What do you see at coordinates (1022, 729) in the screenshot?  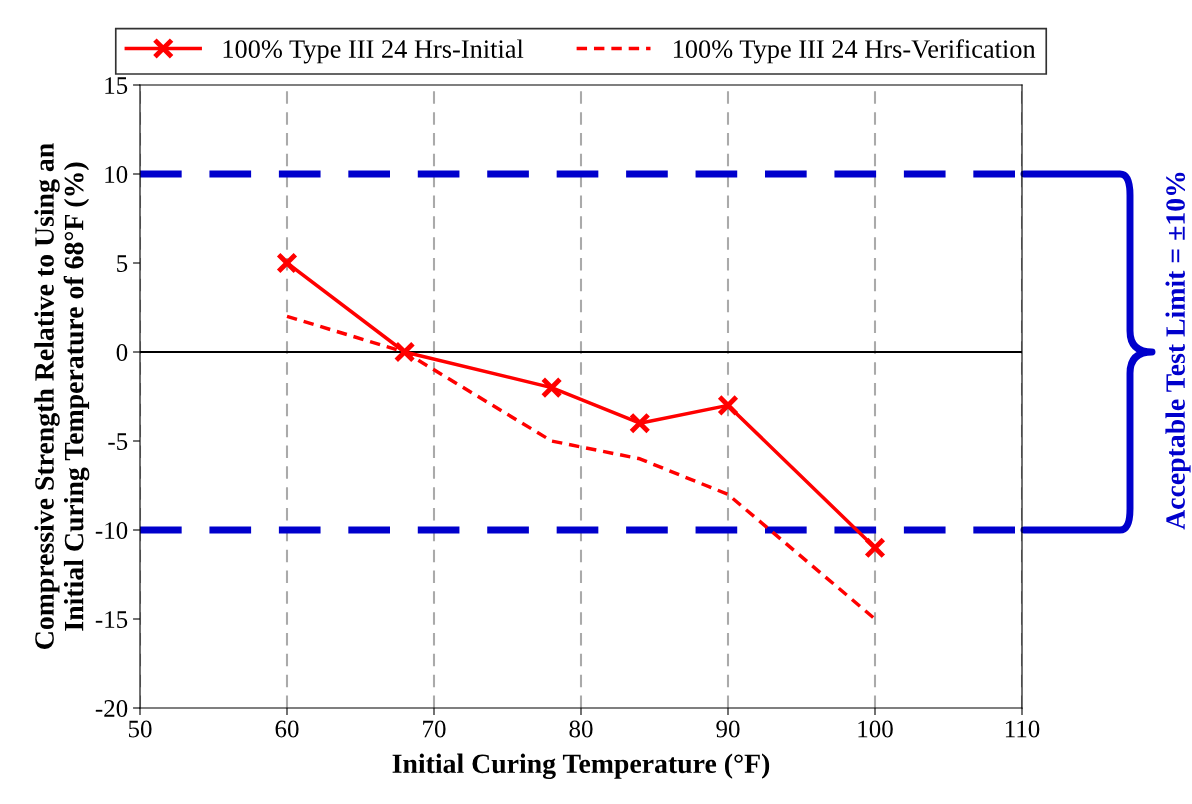 I see `x-tick-label: 110` at bounding box center [1022, 729].